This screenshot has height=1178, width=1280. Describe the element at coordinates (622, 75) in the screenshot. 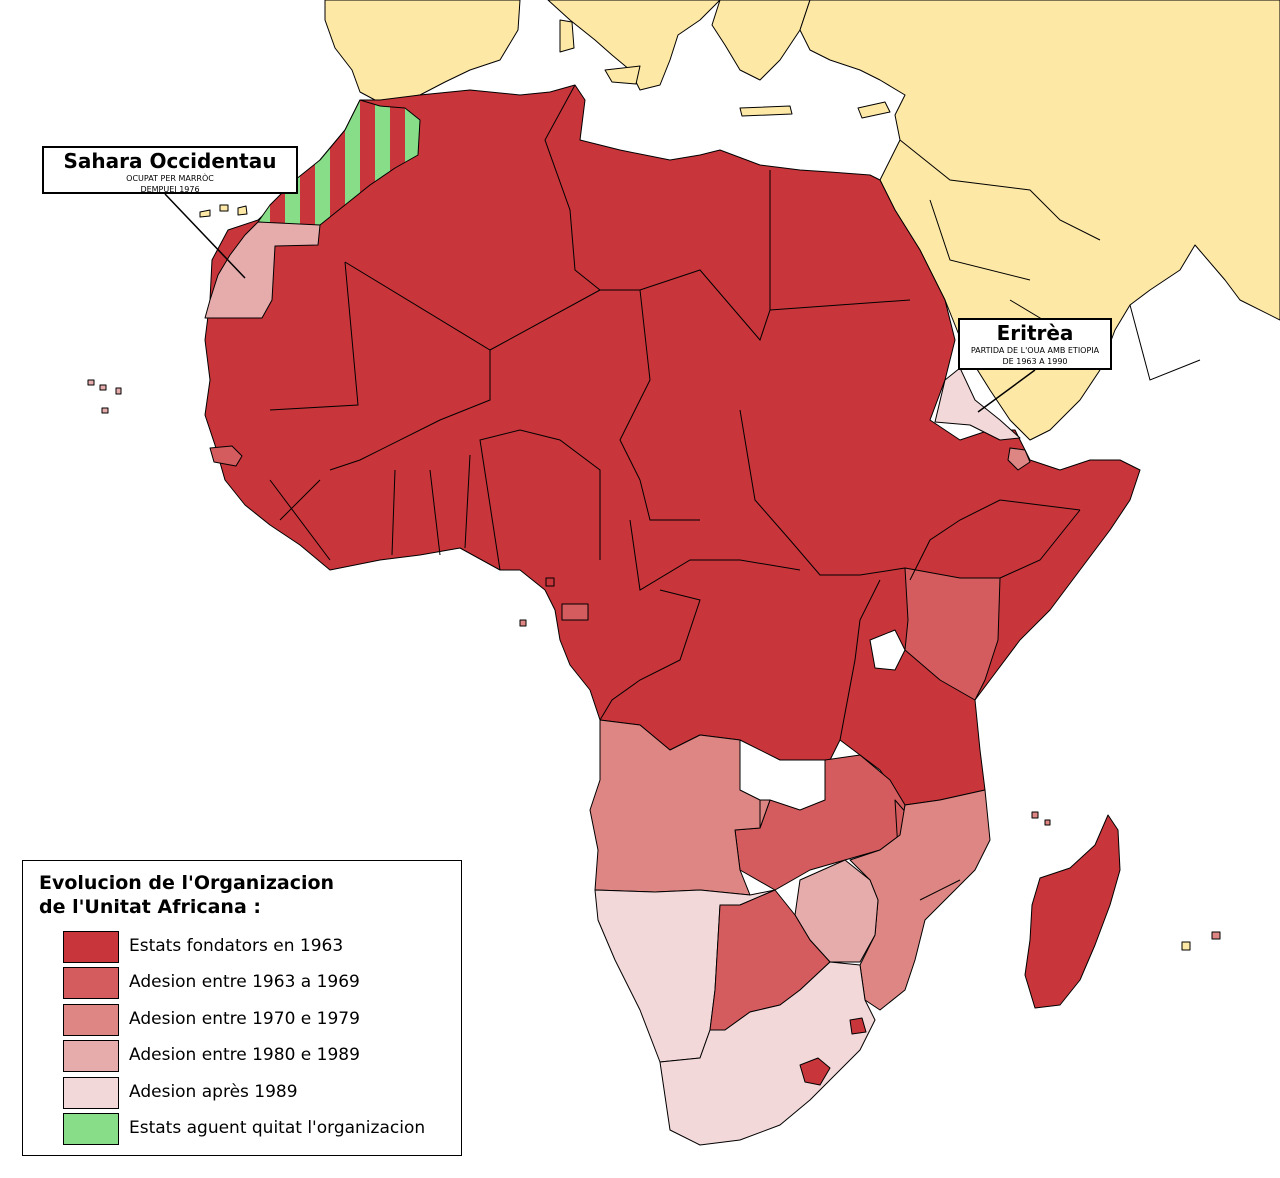

I see `sicily-island` at that location.